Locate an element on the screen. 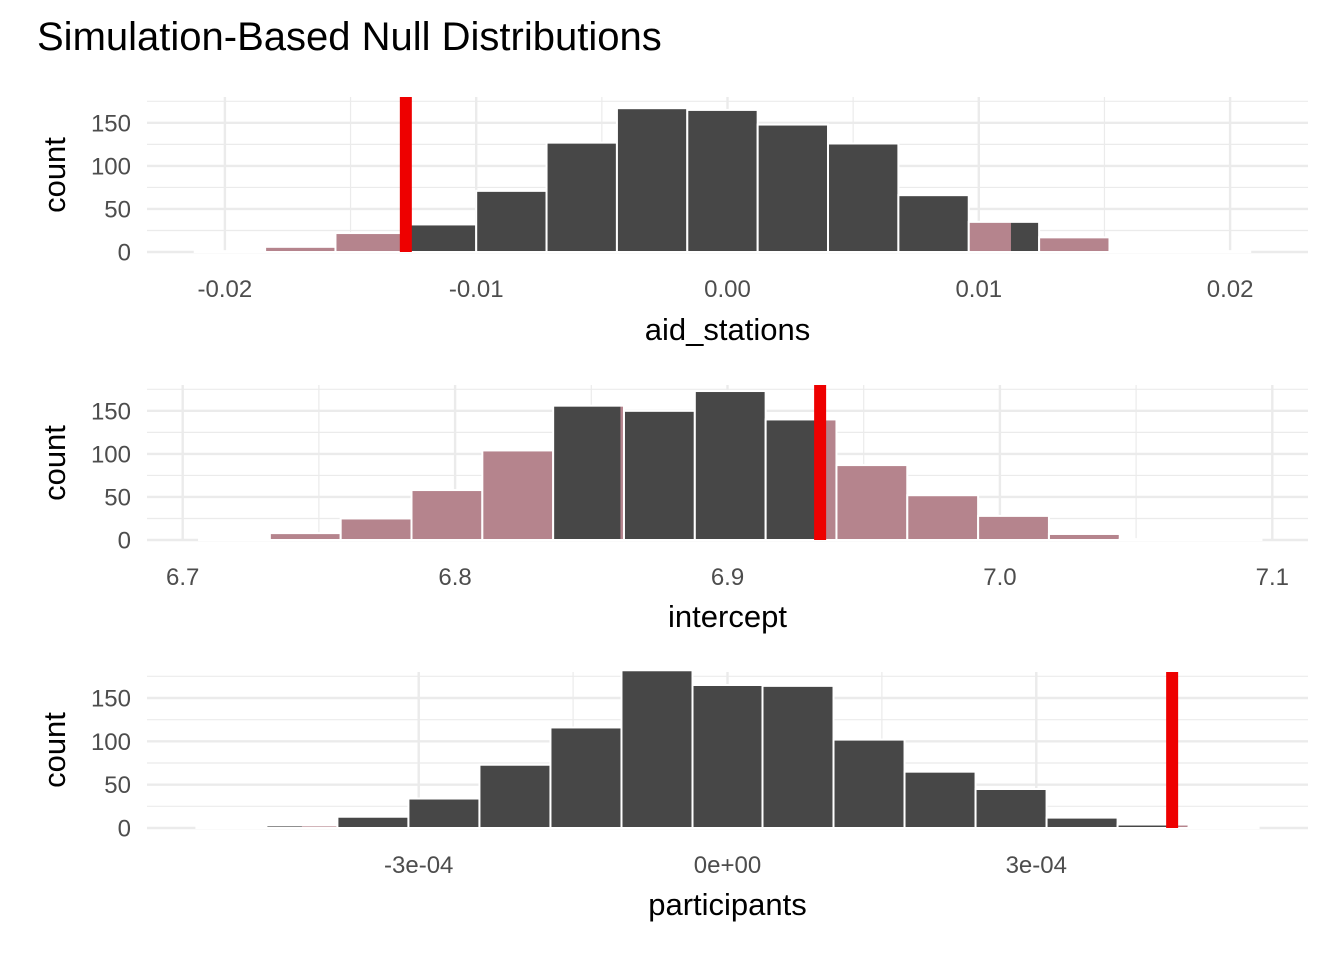  x-tick-label: 7.0 is located at coordinates (999, 577).